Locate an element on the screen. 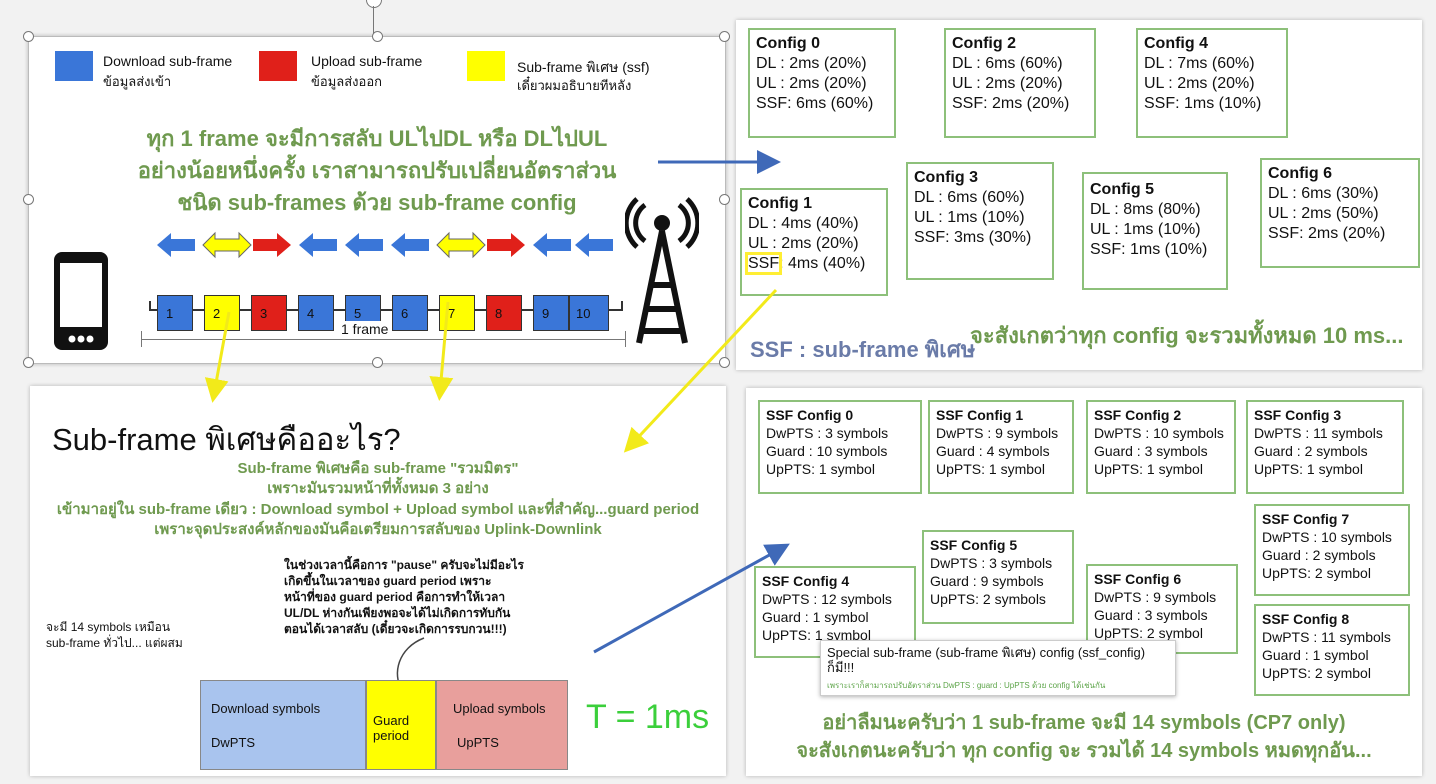  config-dl: DL : 6ms (30%) is located at coordinates (1323, 193).